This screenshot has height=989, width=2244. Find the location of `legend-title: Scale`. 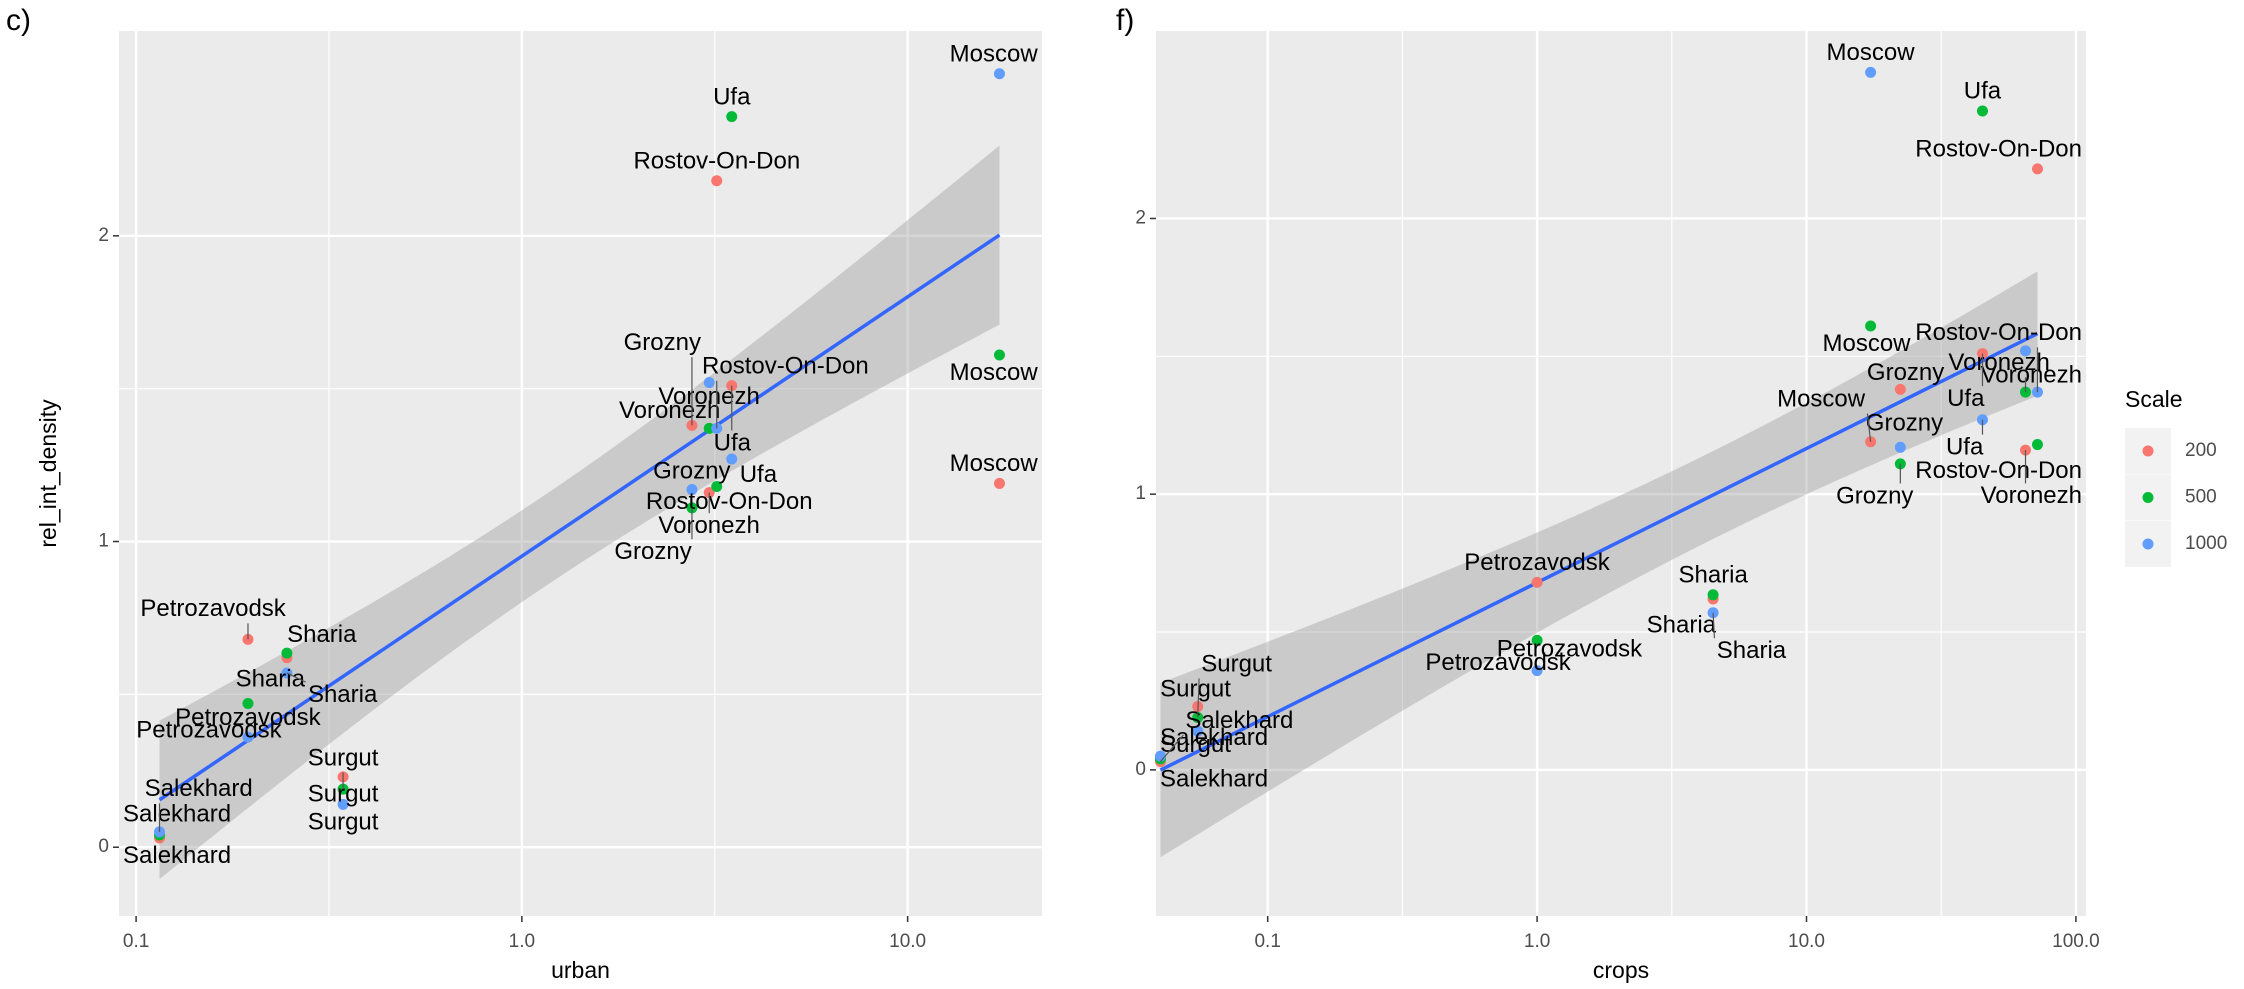

legend-title: Scale is located at coordinates (2154, 399).